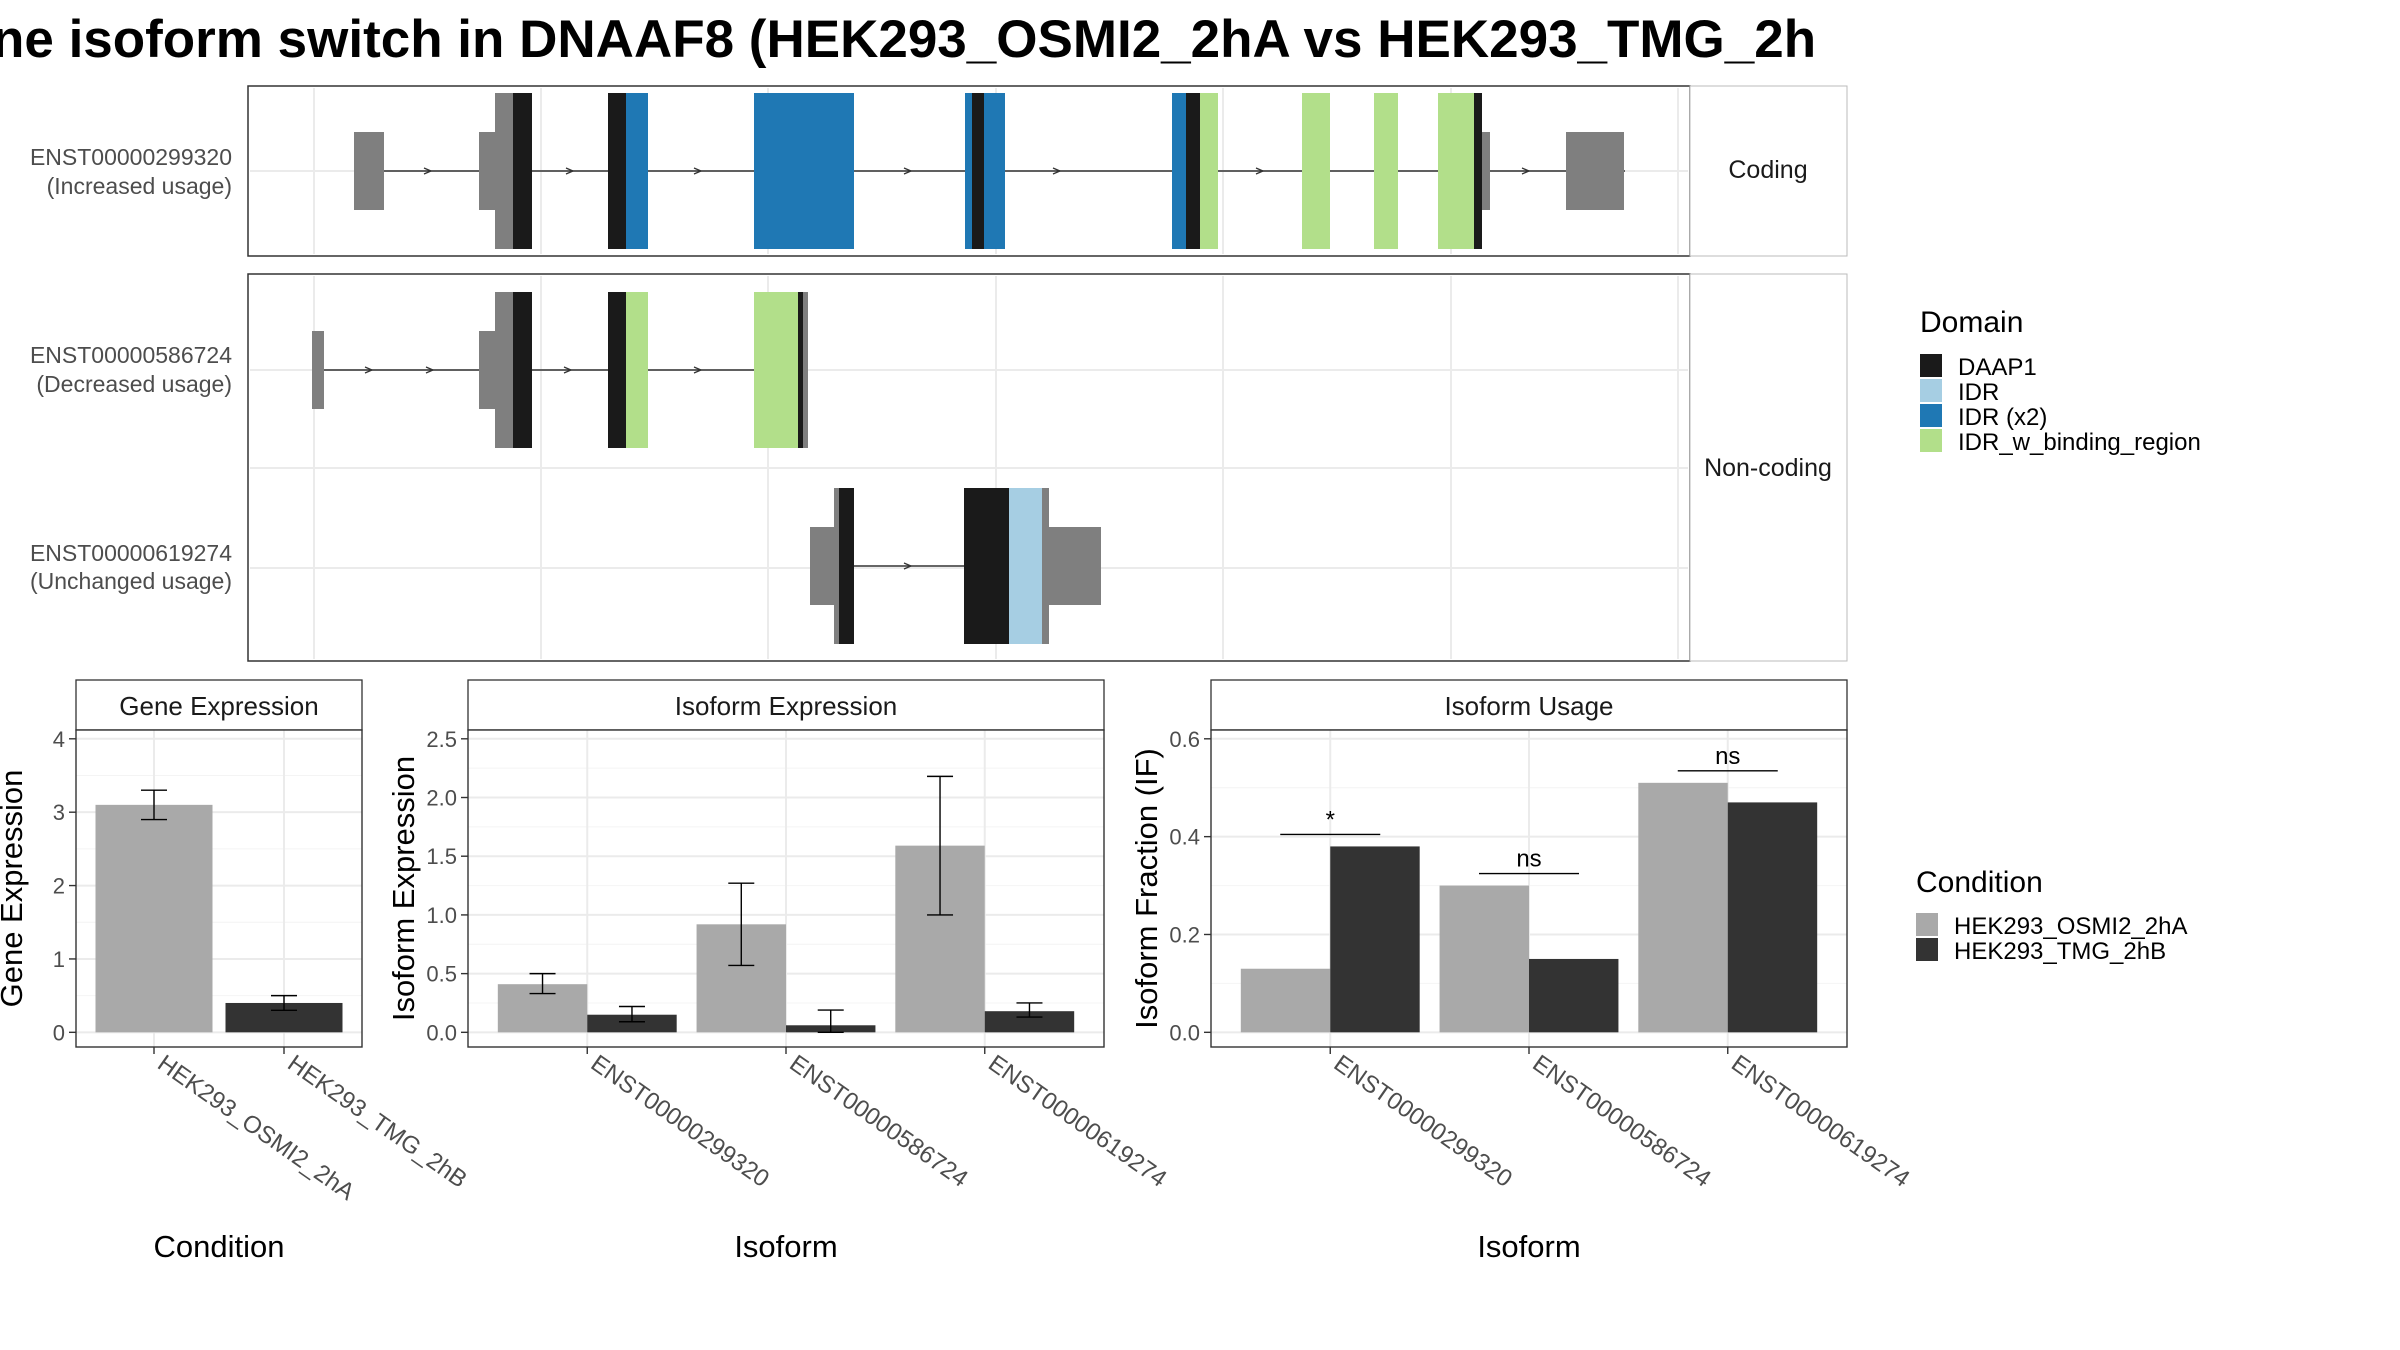  What do you see at coordinates (1931, 390) in the screenshot?
I see `domain-legend-key-idr` at bounding box center [1931, 390].